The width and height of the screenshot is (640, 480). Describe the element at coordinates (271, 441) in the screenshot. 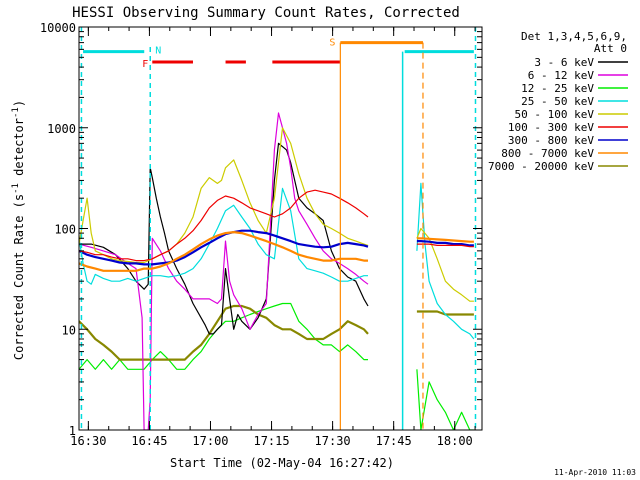

I see `x-tick-label-3: 17:15` at that location.